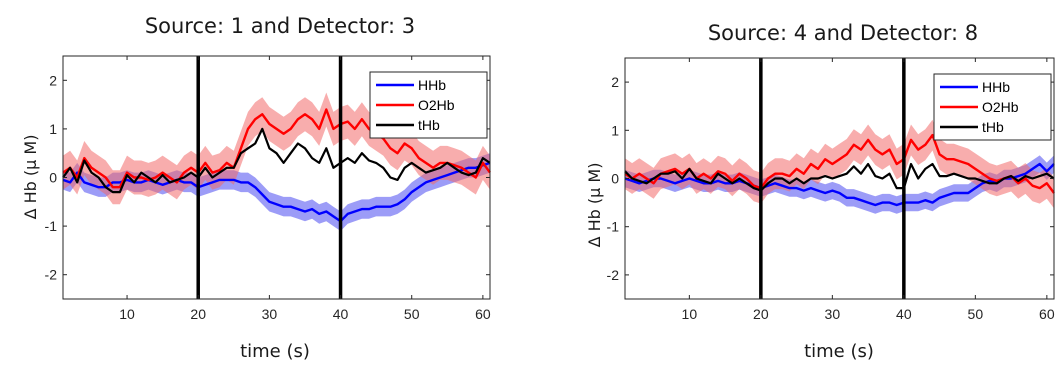  I want to click on legend-box, so click(428, 105).